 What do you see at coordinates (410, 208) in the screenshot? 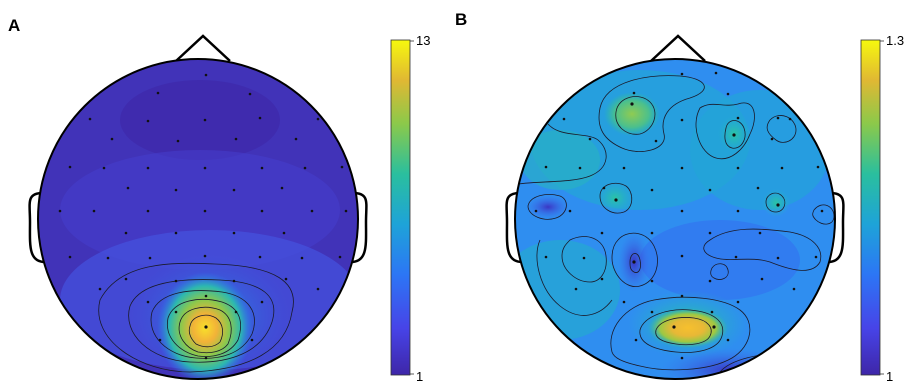
I see `colorbar-a: 13 1` at bounding box center [410, 208].